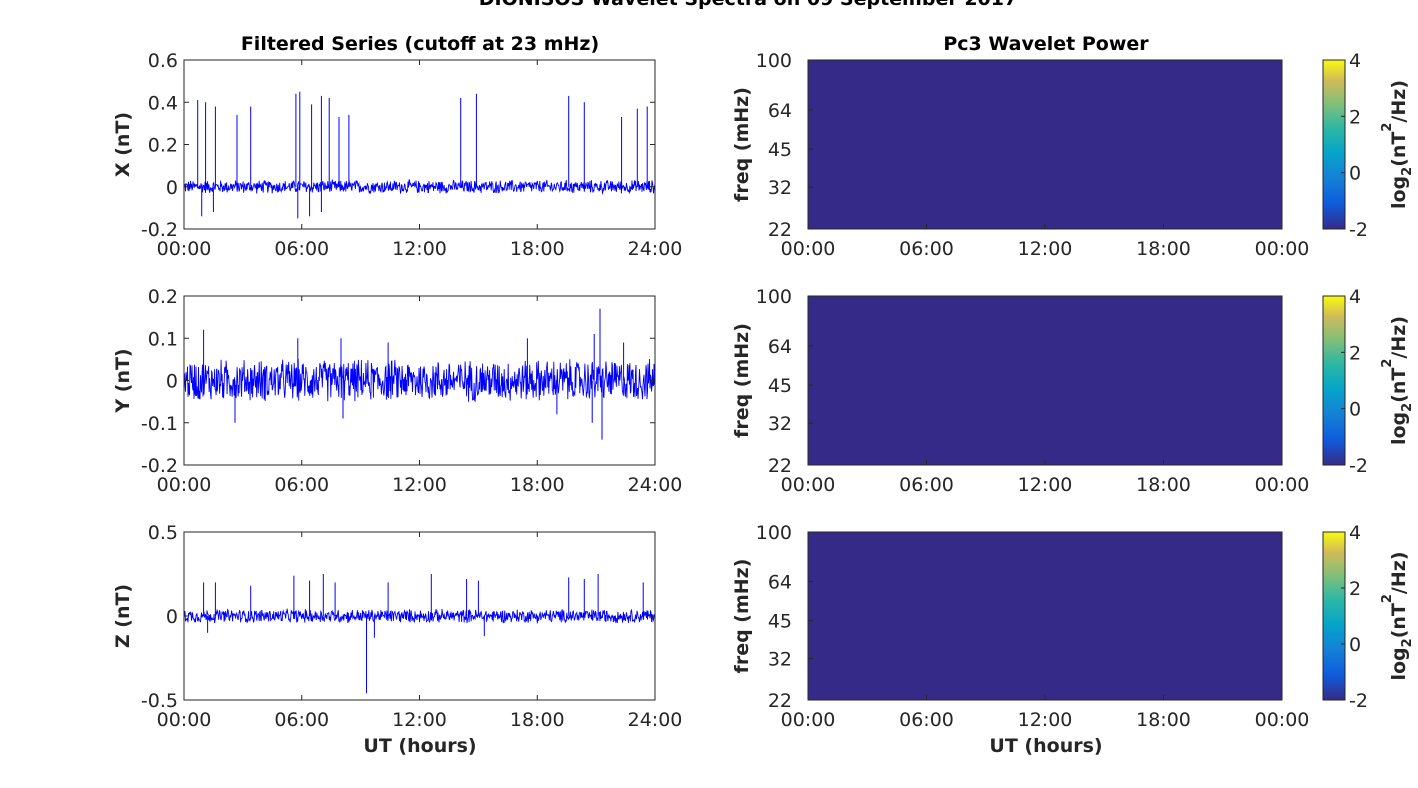  Describe the element at coordinates (1045, 144) in the screenshot. I see `spectrogram-x` at that location.